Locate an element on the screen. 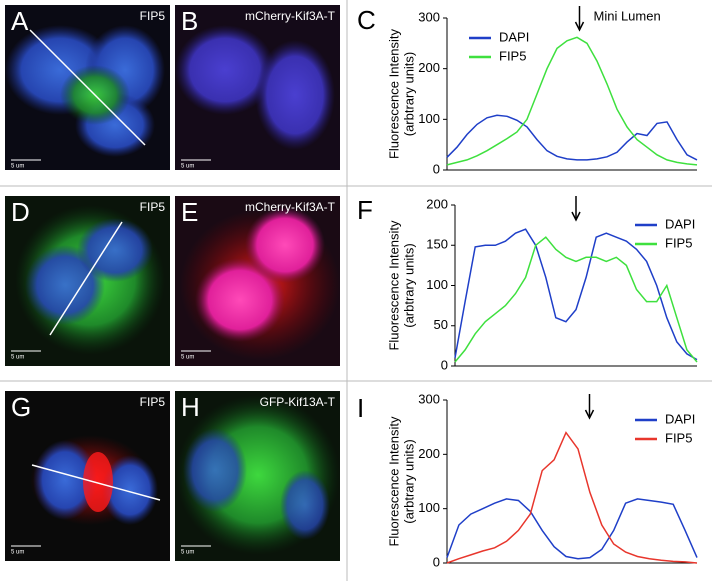 This screenshot has width=712, height=581. panel-letter: C is located at coordinates (366, 20).